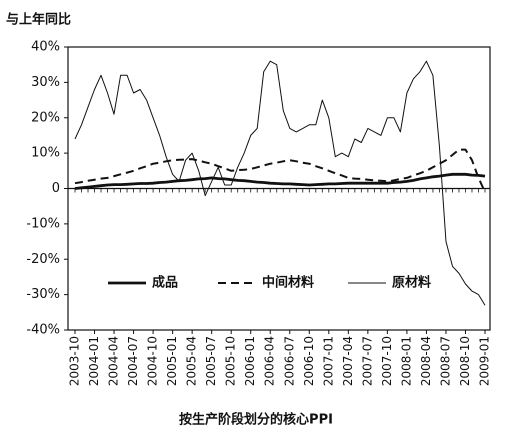  What do you see at coordinates (367, 361) in the screenshot?
I see `x-tick-label: 2007-07` at bounding box center [367, 361].